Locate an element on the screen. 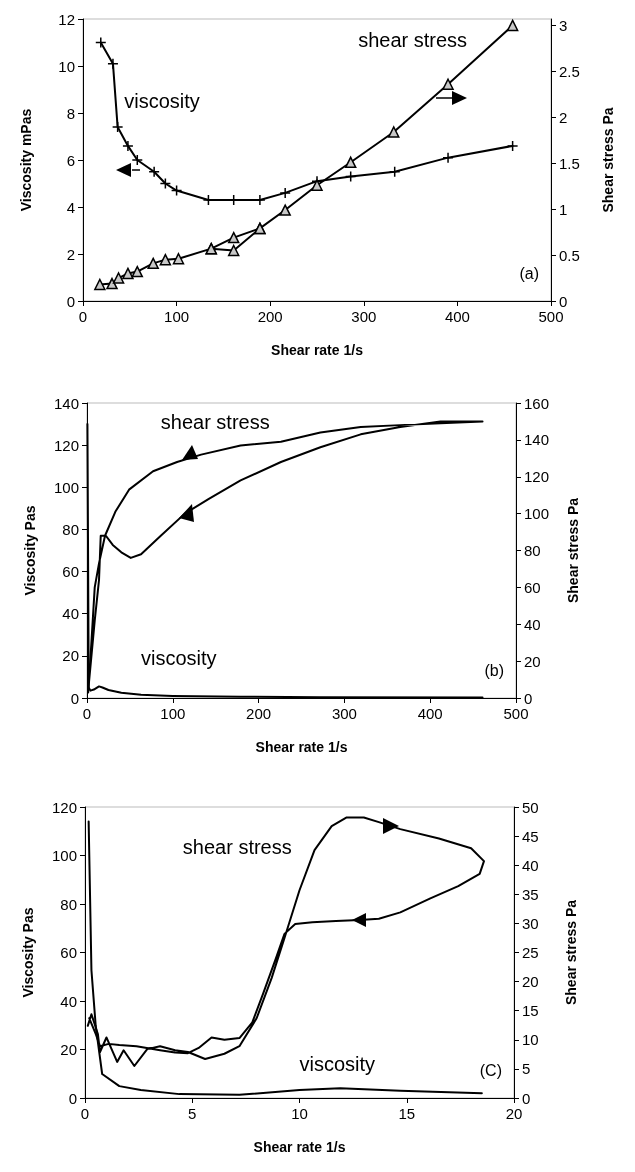  y2-tick-label: 0.5 is located at coordinates (569, 255).